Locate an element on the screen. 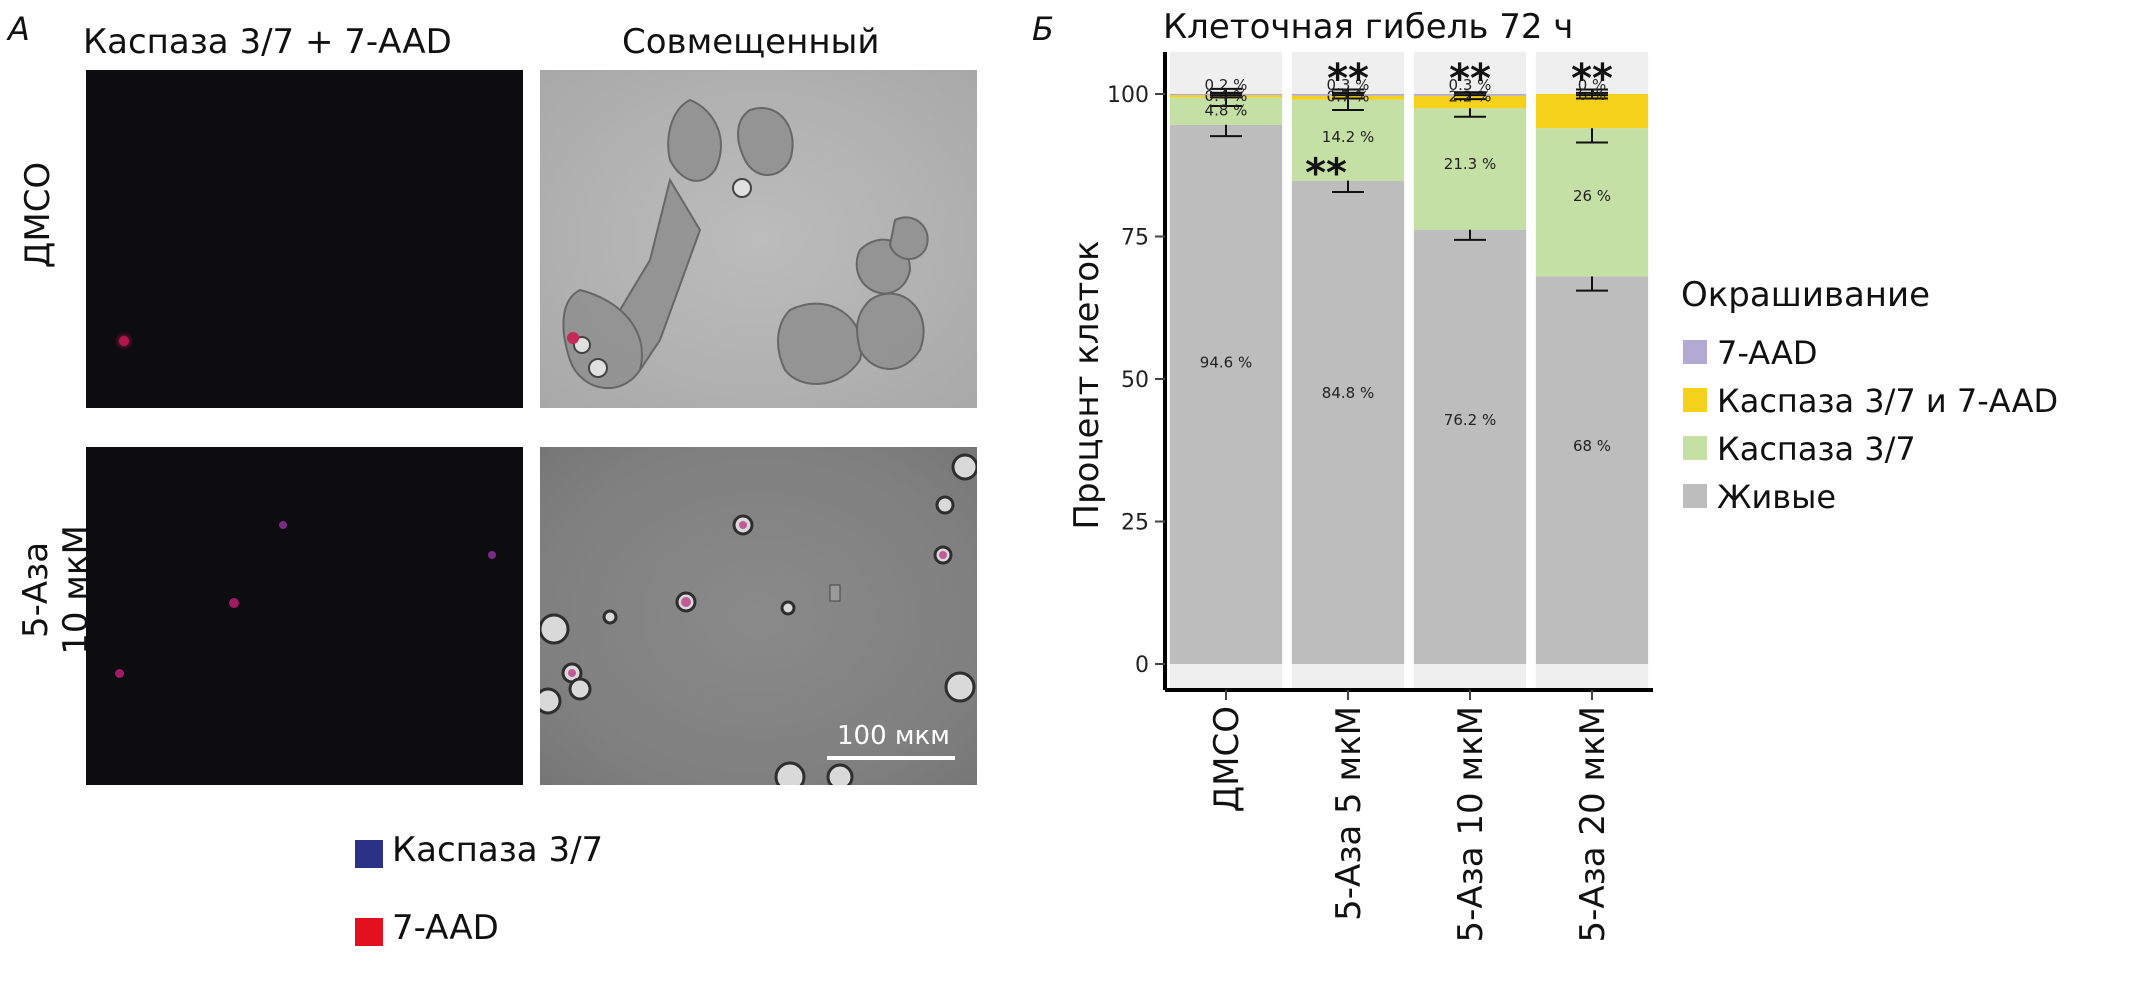 This screenshot has width=2133, height=983. data-label: 0.2 % is located at coordinates (1226, 85).